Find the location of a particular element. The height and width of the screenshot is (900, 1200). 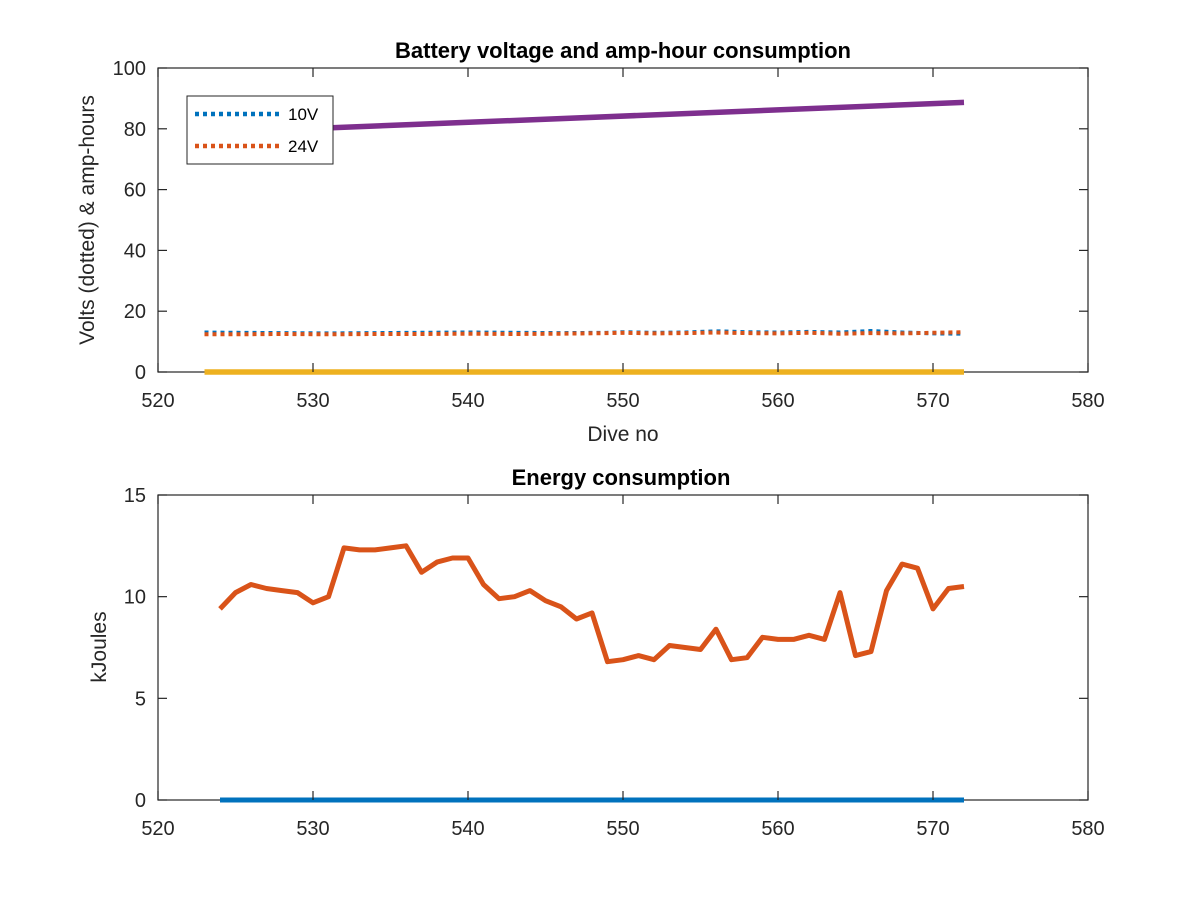

y-tick-label: 100 is located at coordinates (129, 69).